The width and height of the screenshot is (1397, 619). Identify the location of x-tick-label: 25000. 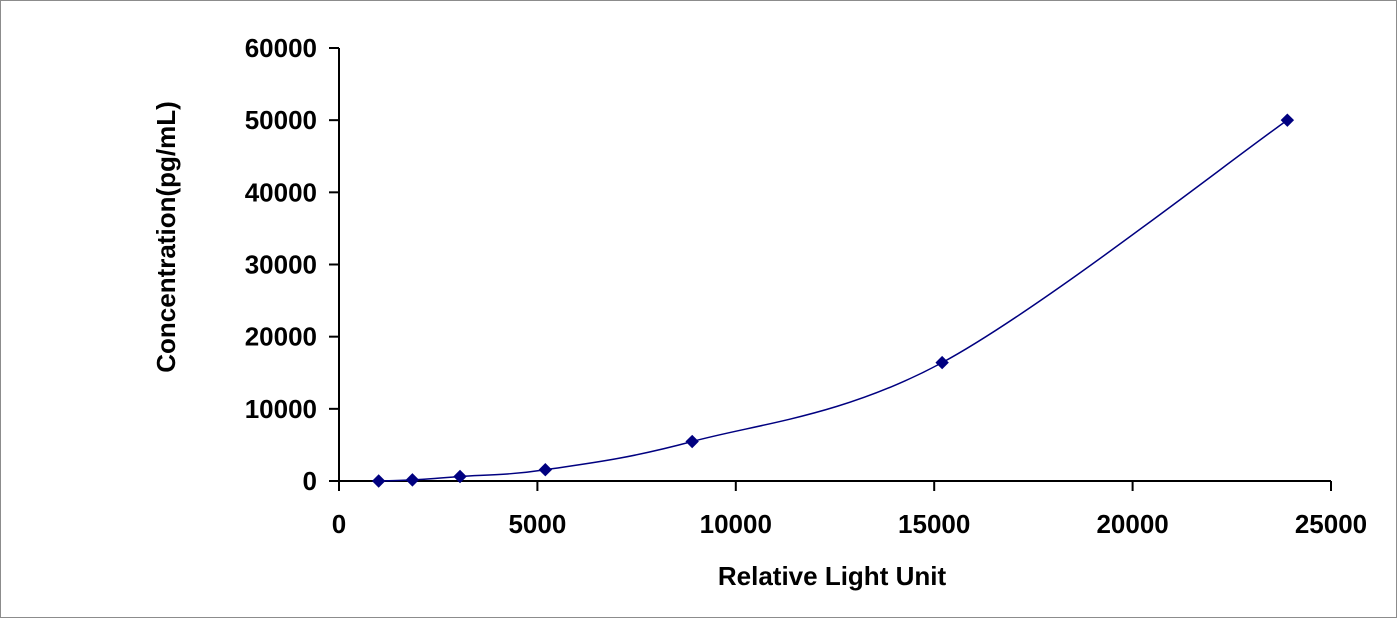
(1331, 524).